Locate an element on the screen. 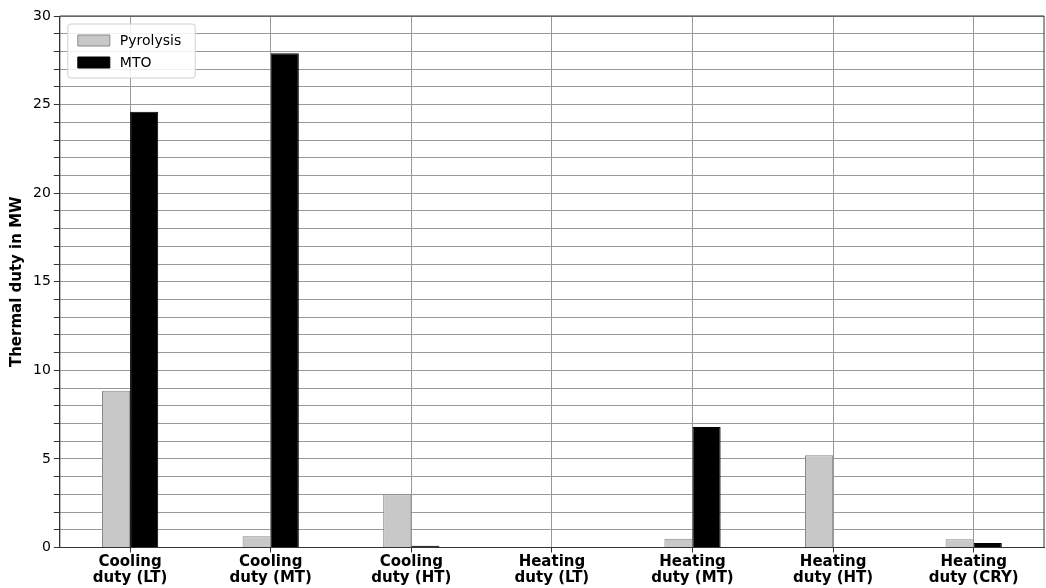 Image resolution: width=1046 pixels, height=588 pixels. y-axis-title: Thermal duty in MW is located at coordinates (15, 281).